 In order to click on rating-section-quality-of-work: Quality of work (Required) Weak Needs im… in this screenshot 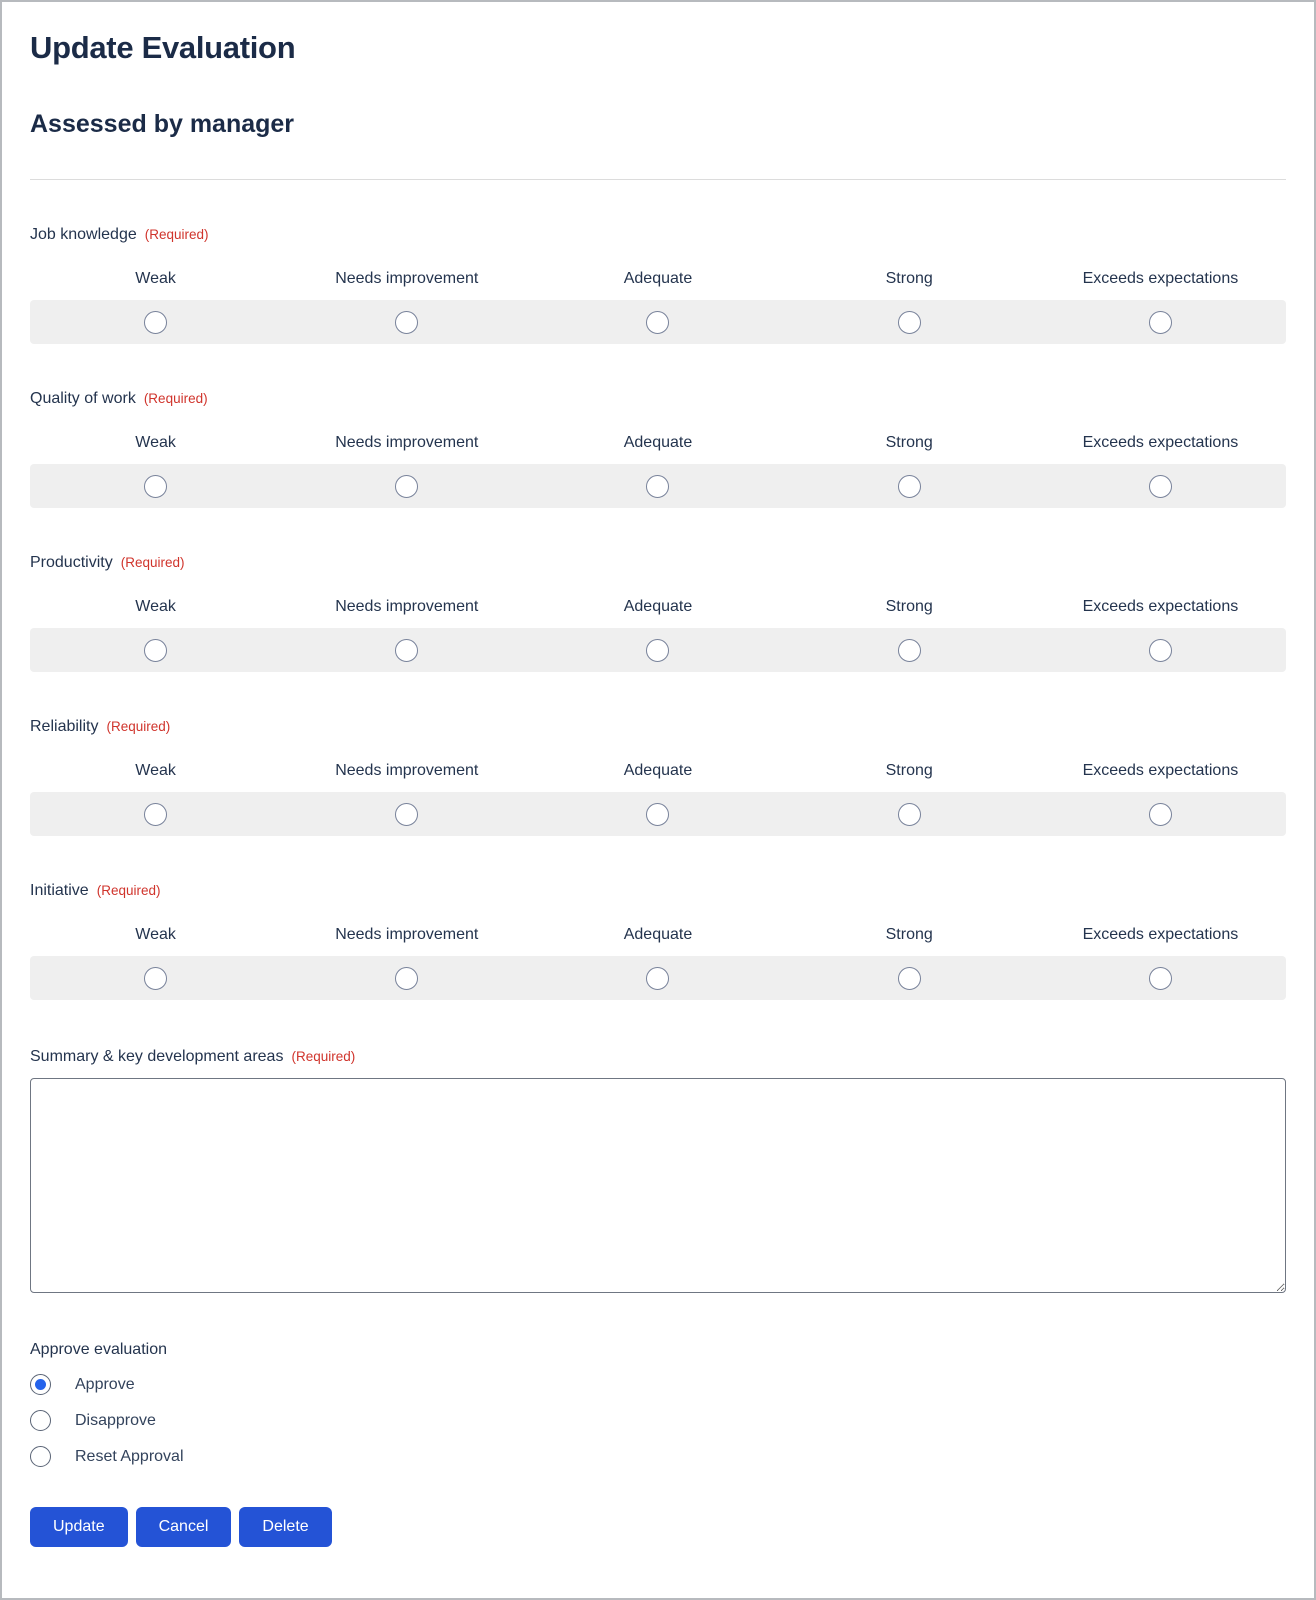, I will do `click(658, 449)`.